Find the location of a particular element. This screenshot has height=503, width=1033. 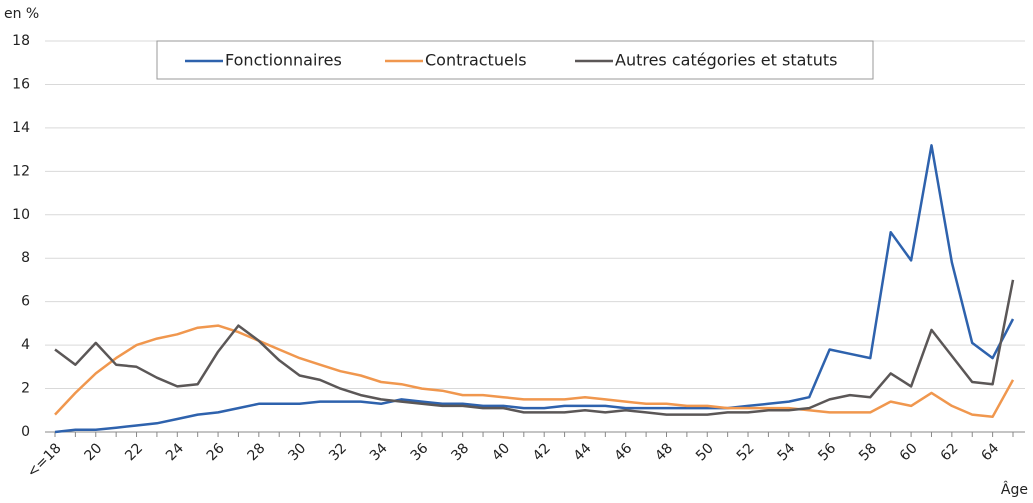

x-tick-label: 42 is located at coordinates (542, 452).